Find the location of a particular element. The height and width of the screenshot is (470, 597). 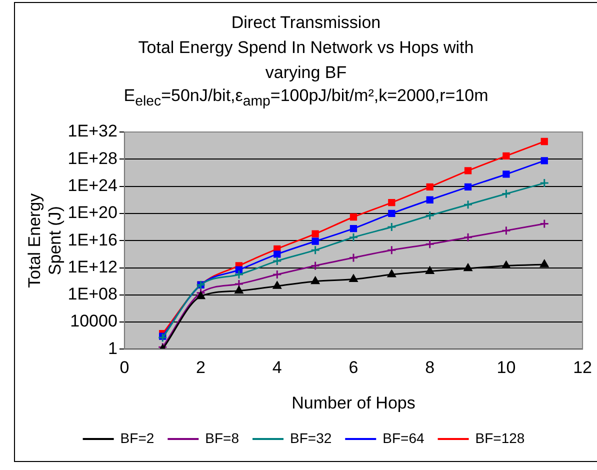

x-tick-label: 2 is located at coordinates (201, 368).